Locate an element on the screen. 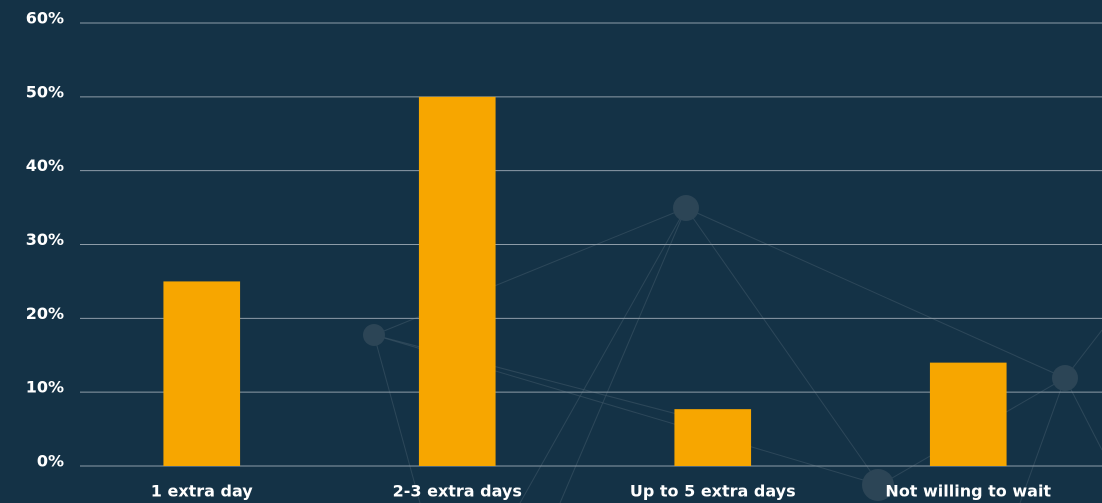 The image size is (1102, 503). y-tick-label: 60% is located at coordinates (45, 18).